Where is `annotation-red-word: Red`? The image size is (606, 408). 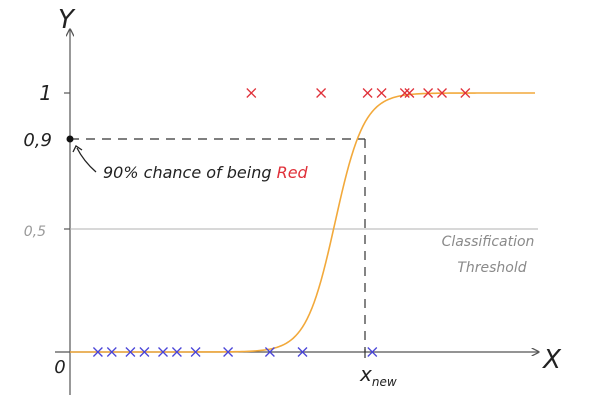
annotation-red-word: Red is located at coordinates (293, 172).